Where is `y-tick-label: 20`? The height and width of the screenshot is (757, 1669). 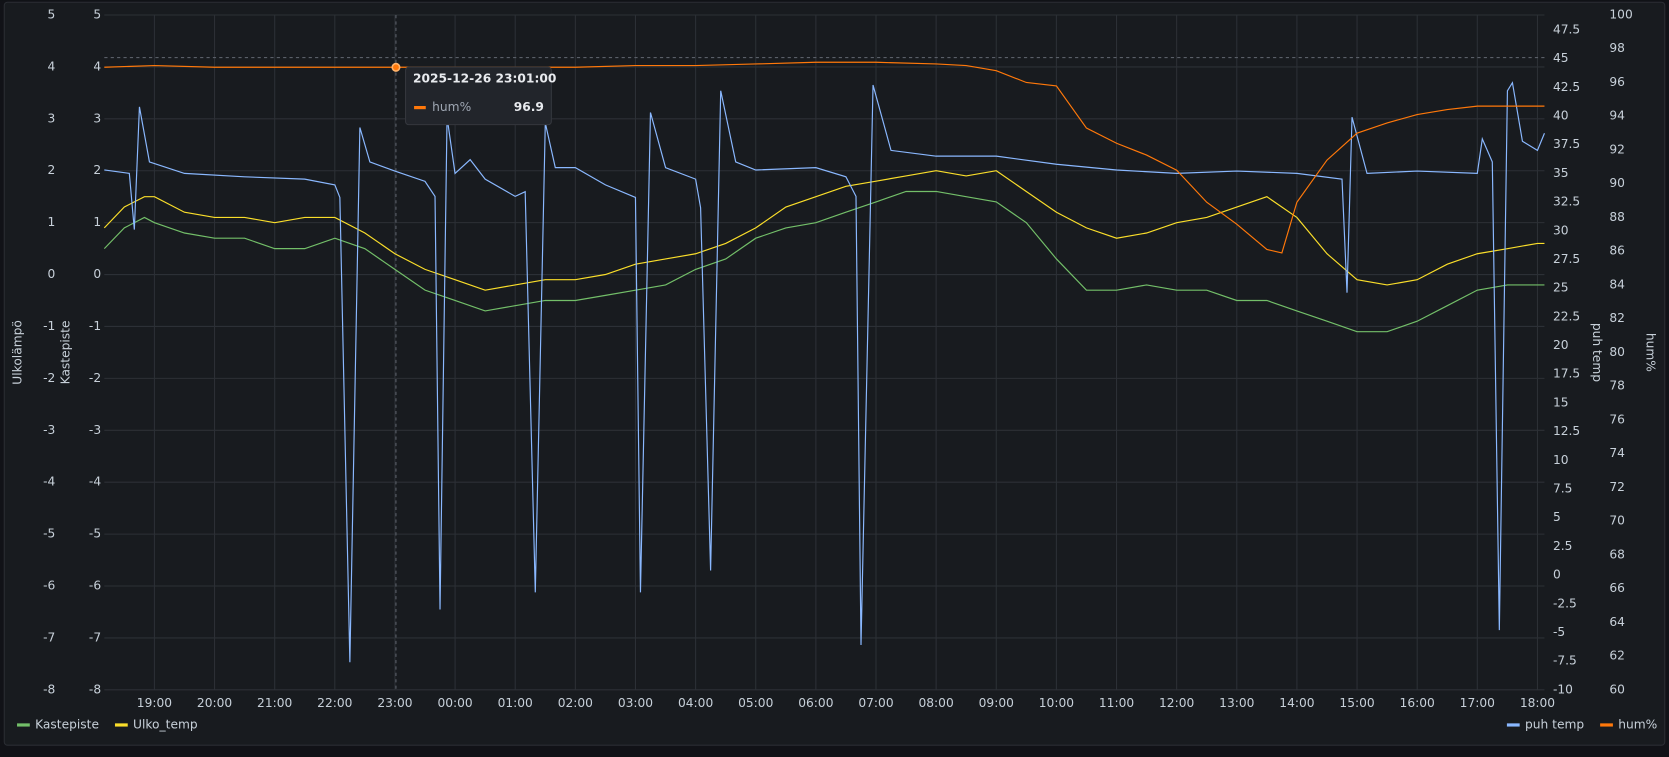 y-tick-label: 20 is located at coordinates (1561, 345).